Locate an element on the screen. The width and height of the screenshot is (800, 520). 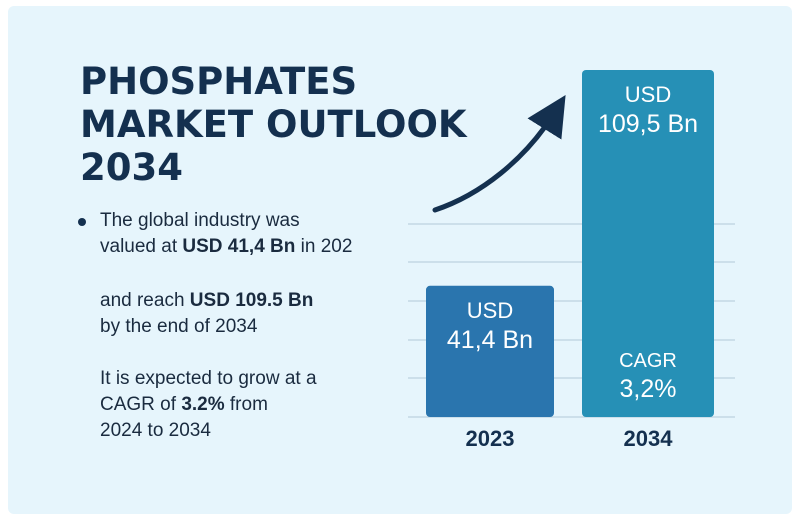
cagr-annotation-value: 3,2% is located at coordinates (648, 389).